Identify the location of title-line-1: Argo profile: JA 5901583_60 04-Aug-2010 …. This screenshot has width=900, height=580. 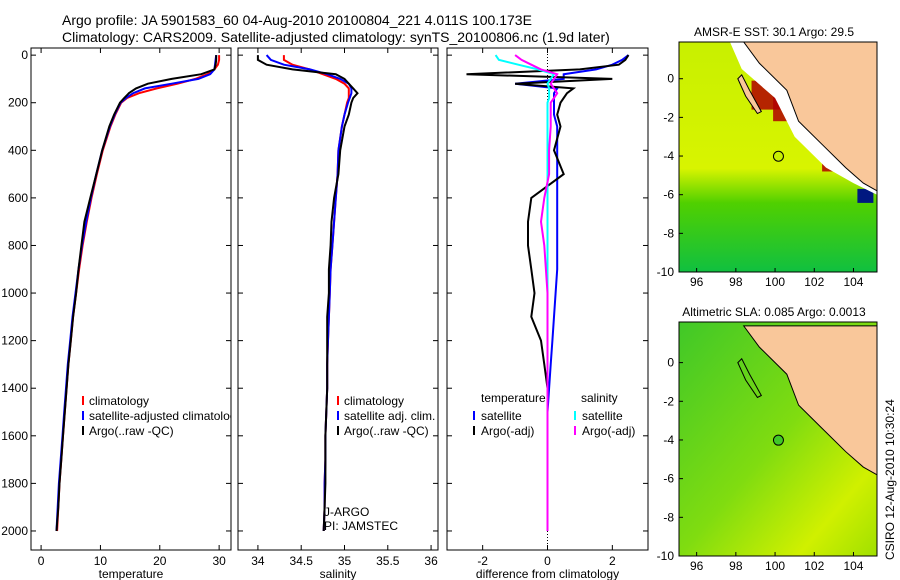
(297, 20).